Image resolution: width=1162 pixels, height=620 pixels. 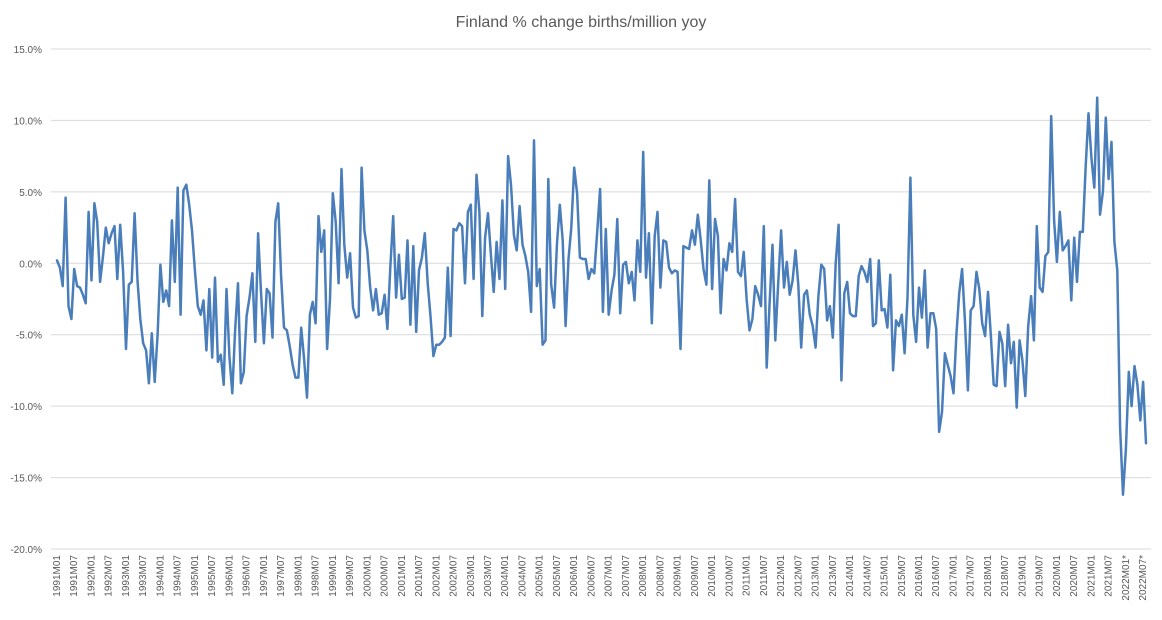 I want to click on x-tick-label: 2001M01, so click(x=402, y=576).